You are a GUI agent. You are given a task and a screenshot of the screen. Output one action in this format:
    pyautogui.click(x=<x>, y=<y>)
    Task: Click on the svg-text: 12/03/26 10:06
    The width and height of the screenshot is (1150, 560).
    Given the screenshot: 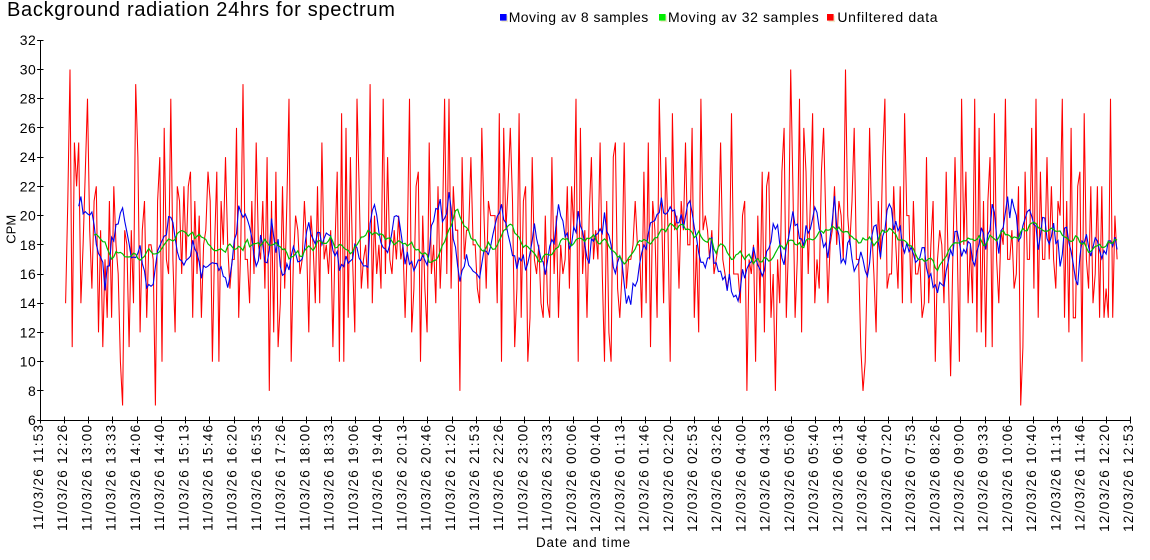 What is the action you would take?
    pyautogui.click(x=1007, y=478)
    